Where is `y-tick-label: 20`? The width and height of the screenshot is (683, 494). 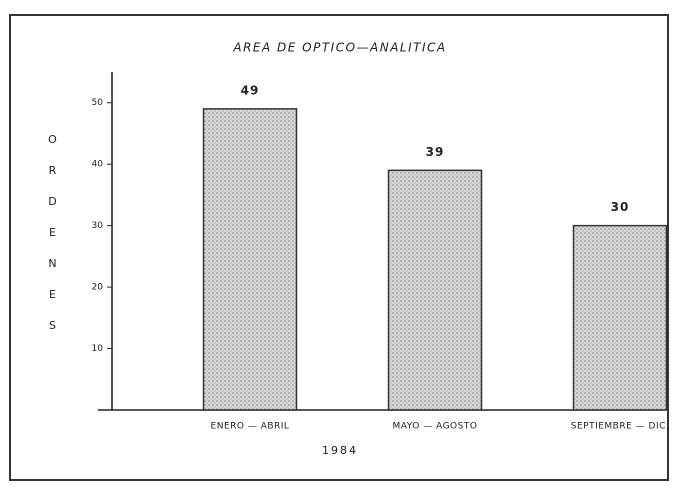 y-tick-label: 20 is located at coordinates (98, 288).